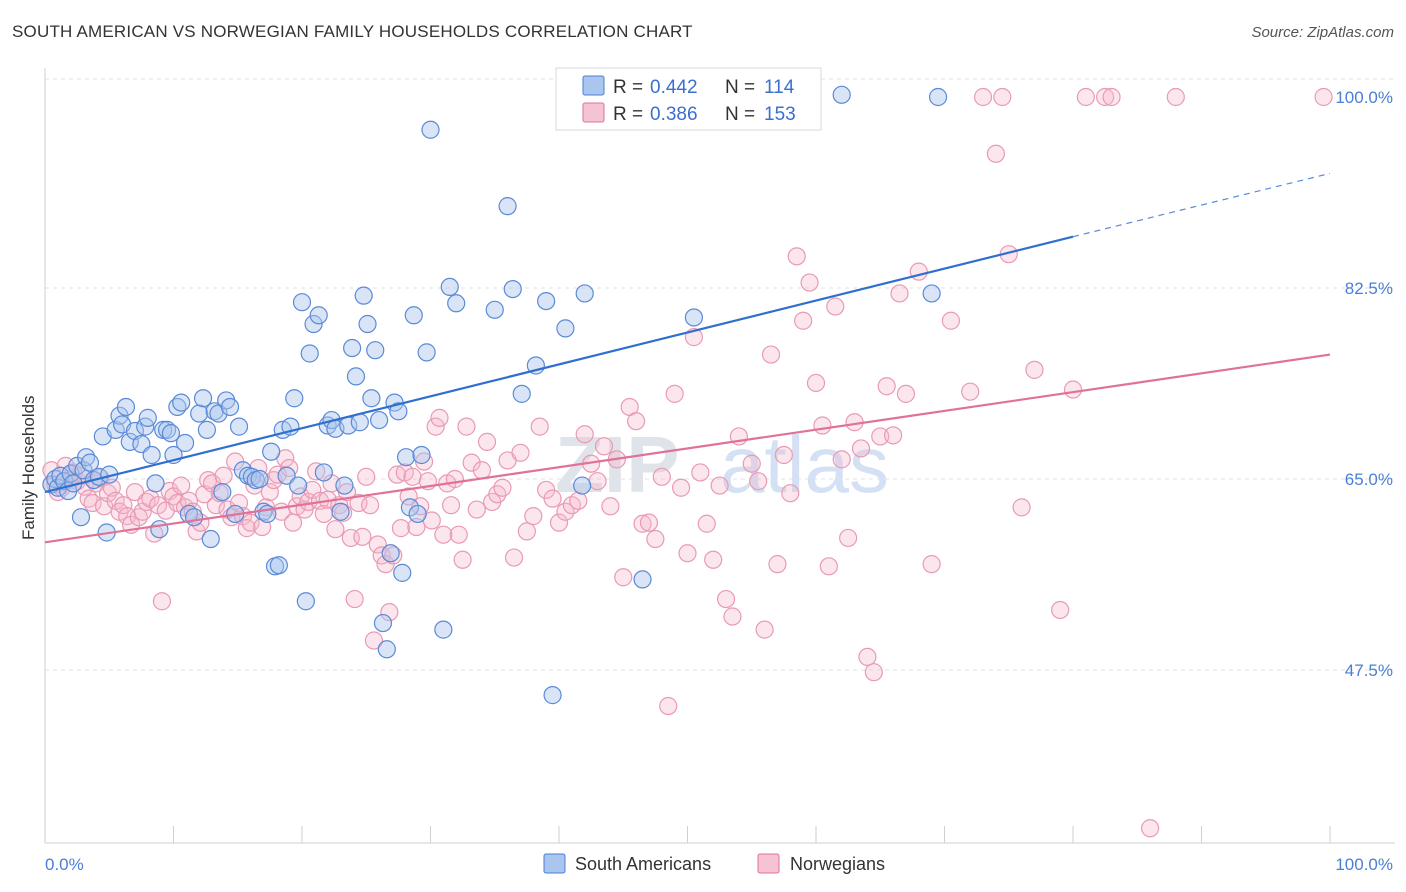  What do you see at coordinates (1369, 670) in the screenshot?
I see `y-tick-label: 47.5%` at bounding box center [1369, 670].